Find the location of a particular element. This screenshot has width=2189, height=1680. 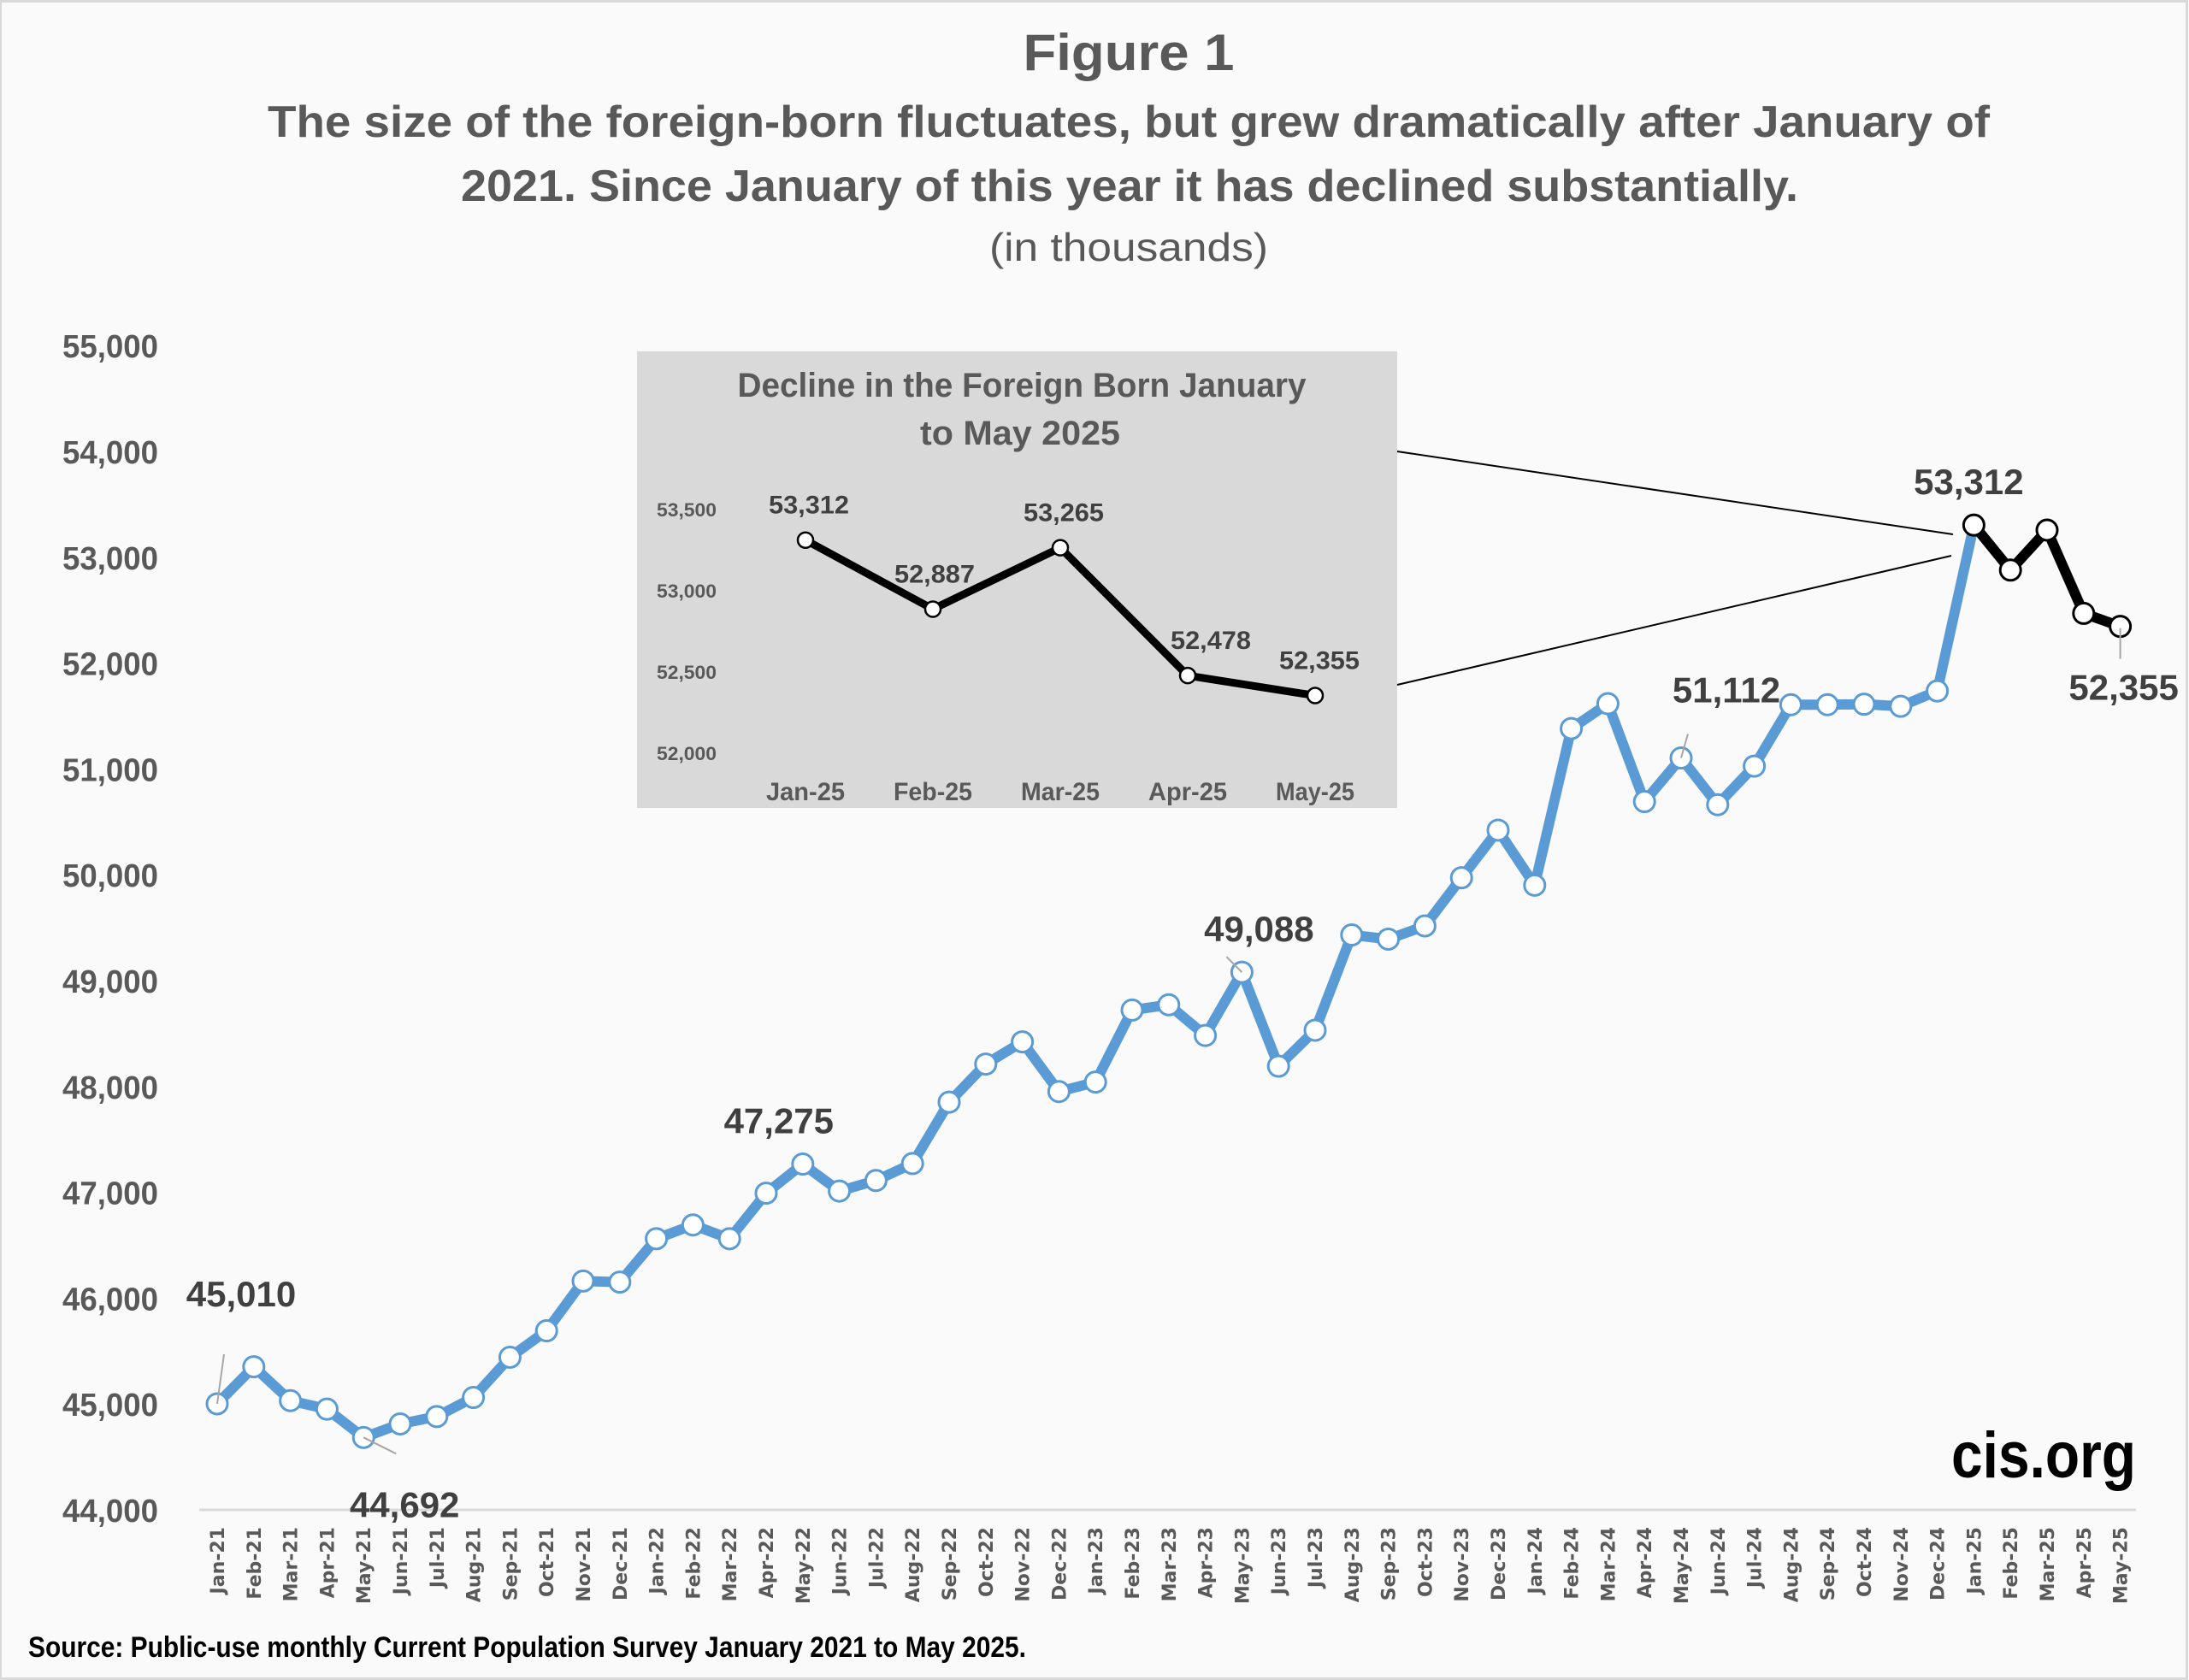

x-tick-label: Feb-24 is located at coordinates (1573, 1564).